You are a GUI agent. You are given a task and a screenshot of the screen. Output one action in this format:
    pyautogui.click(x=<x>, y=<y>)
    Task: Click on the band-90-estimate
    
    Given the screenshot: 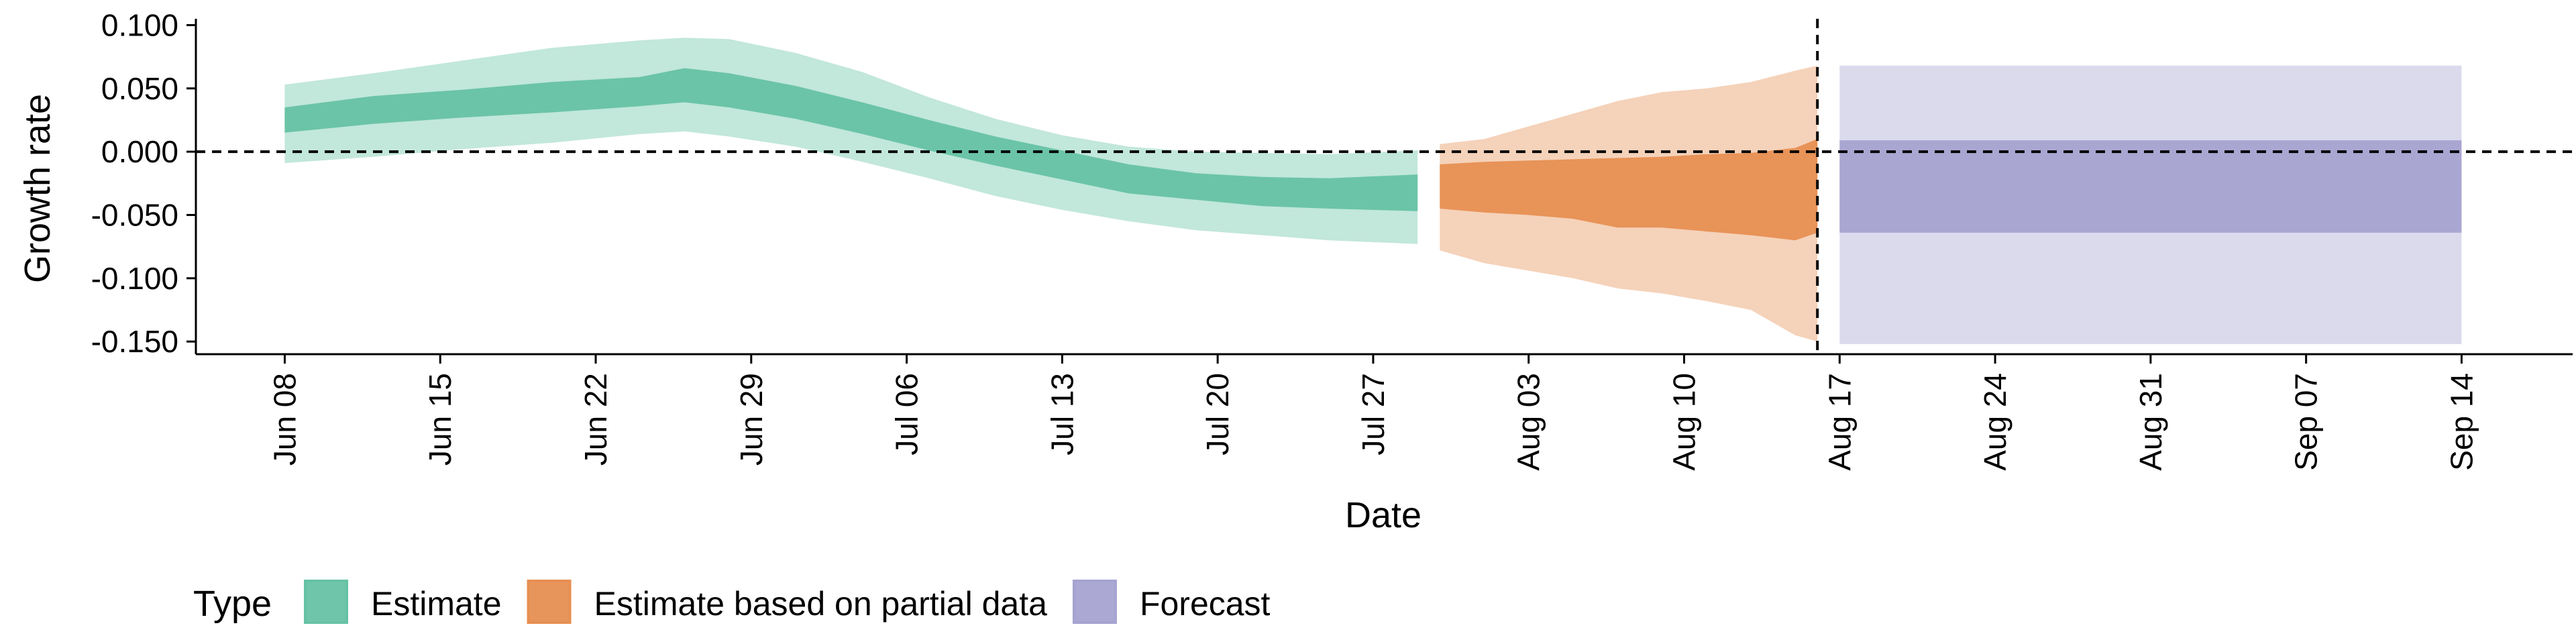 What is the action you would take?
    pyautogui.click(x=851, y=141)
    